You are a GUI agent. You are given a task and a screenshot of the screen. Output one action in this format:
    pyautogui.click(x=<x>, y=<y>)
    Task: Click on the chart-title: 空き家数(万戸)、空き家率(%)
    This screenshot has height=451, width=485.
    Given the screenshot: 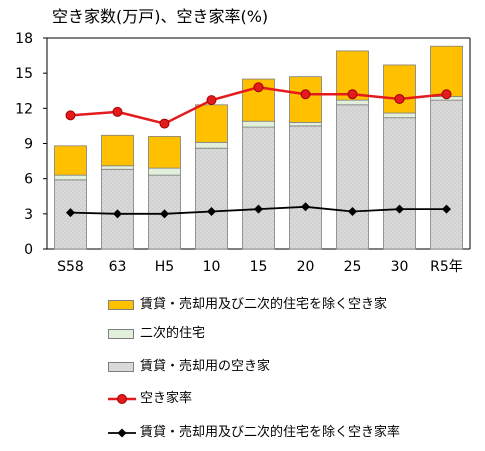 What is the action you would take?
    pyautogui.click(x=160, y=16)
    